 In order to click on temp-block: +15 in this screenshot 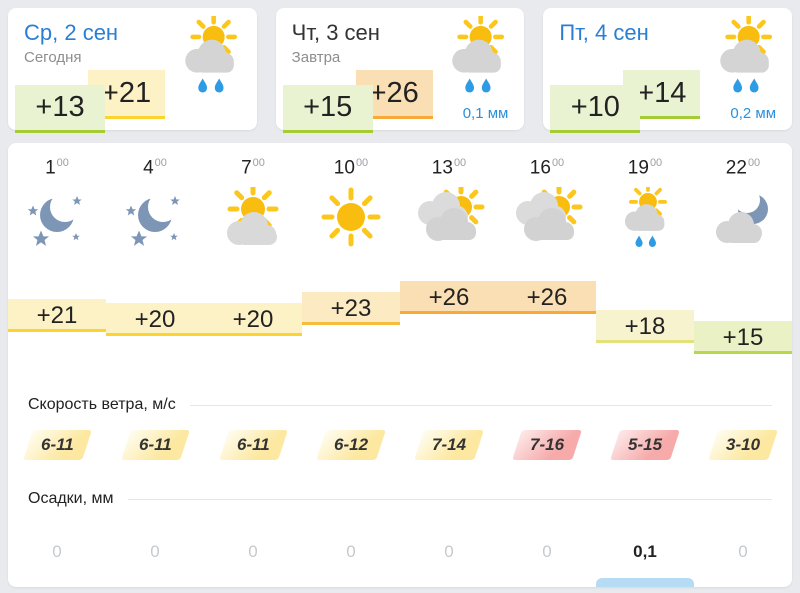, I will do `click(743, 337)`.